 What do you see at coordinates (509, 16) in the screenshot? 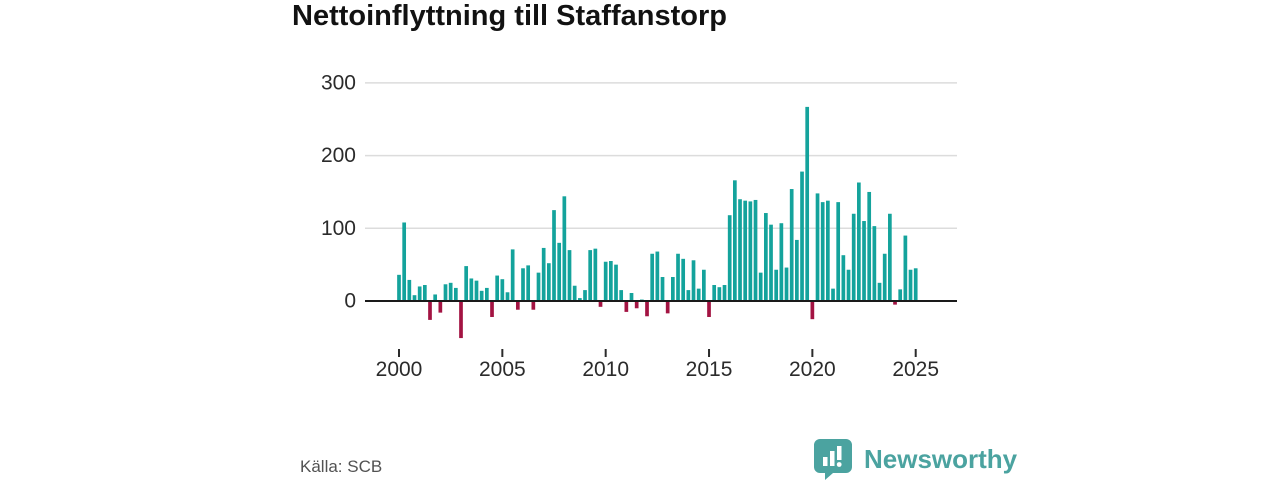
I see `page-title: Nettoinflyttning till Staffanstorp` at bounding box center [509, 16].